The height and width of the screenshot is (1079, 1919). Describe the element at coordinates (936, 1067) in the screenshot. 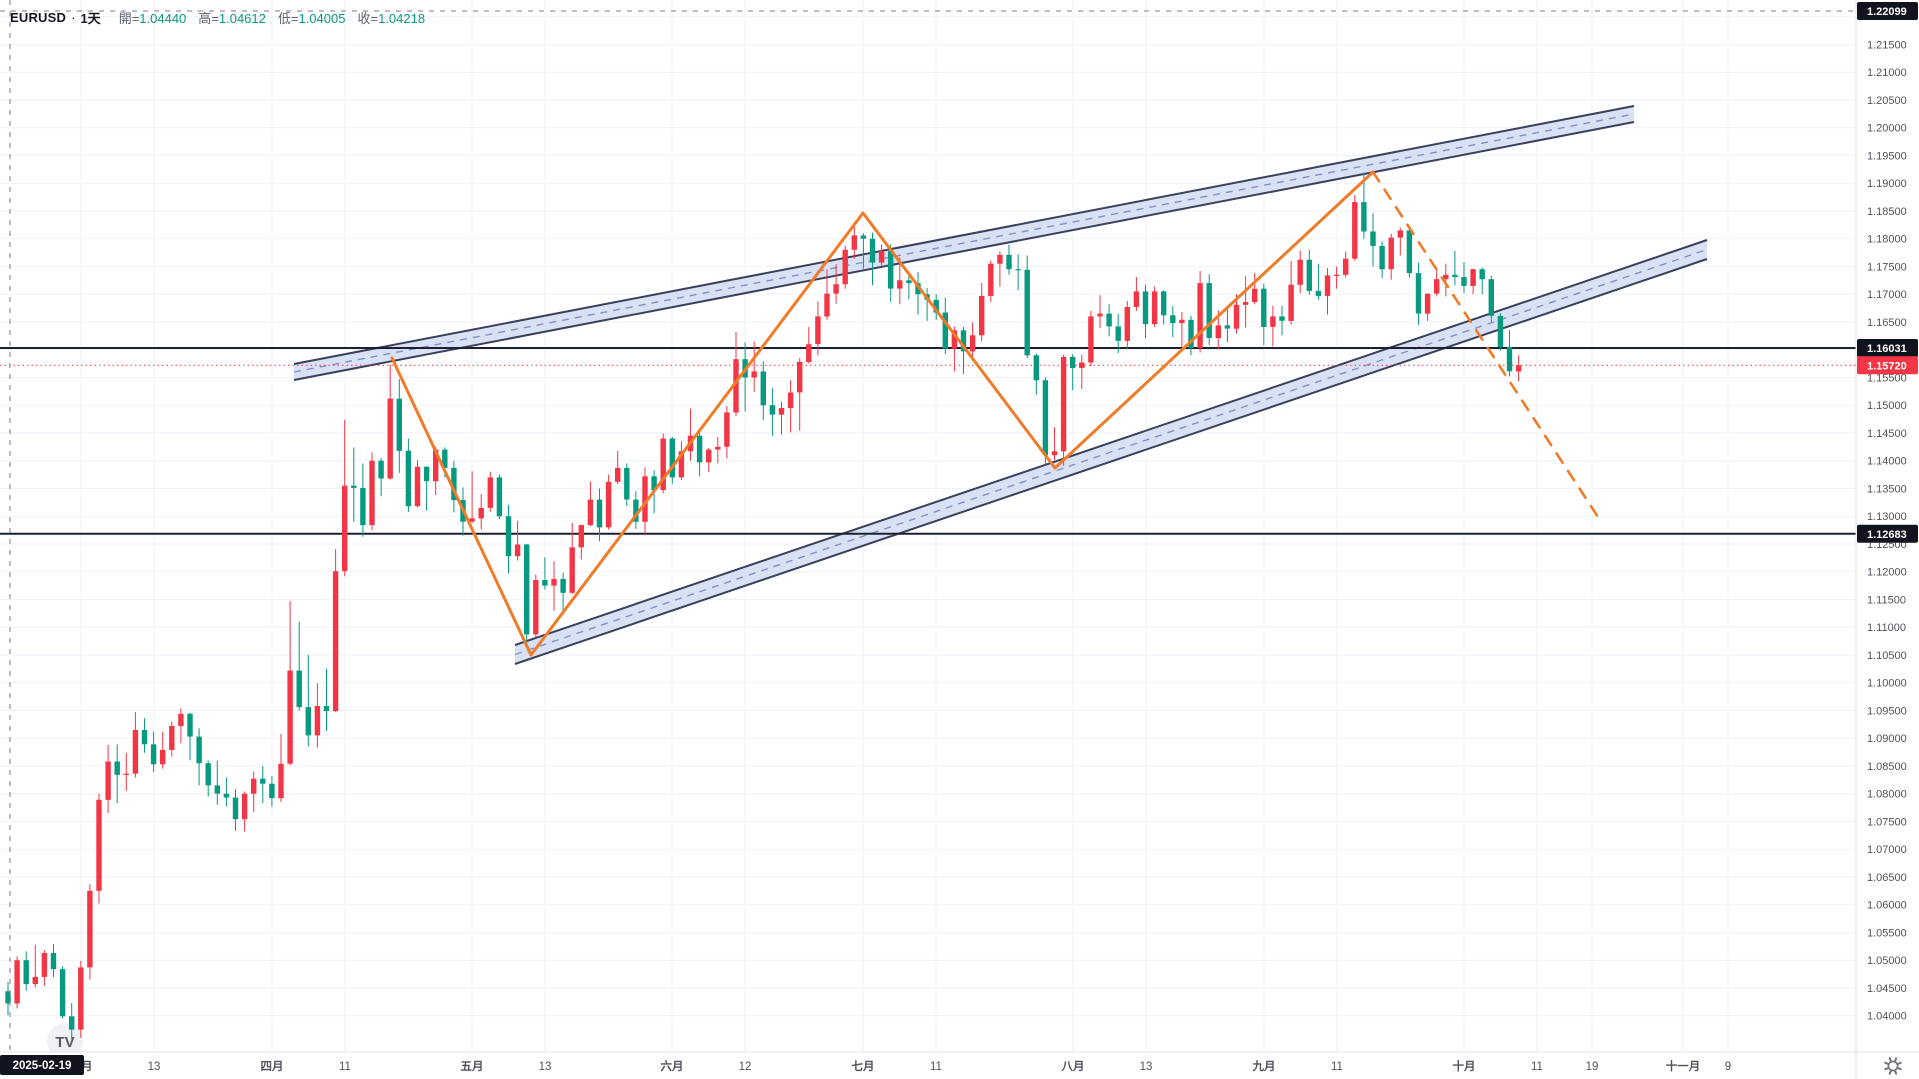

I see `time-tick-label: 11` at that location.